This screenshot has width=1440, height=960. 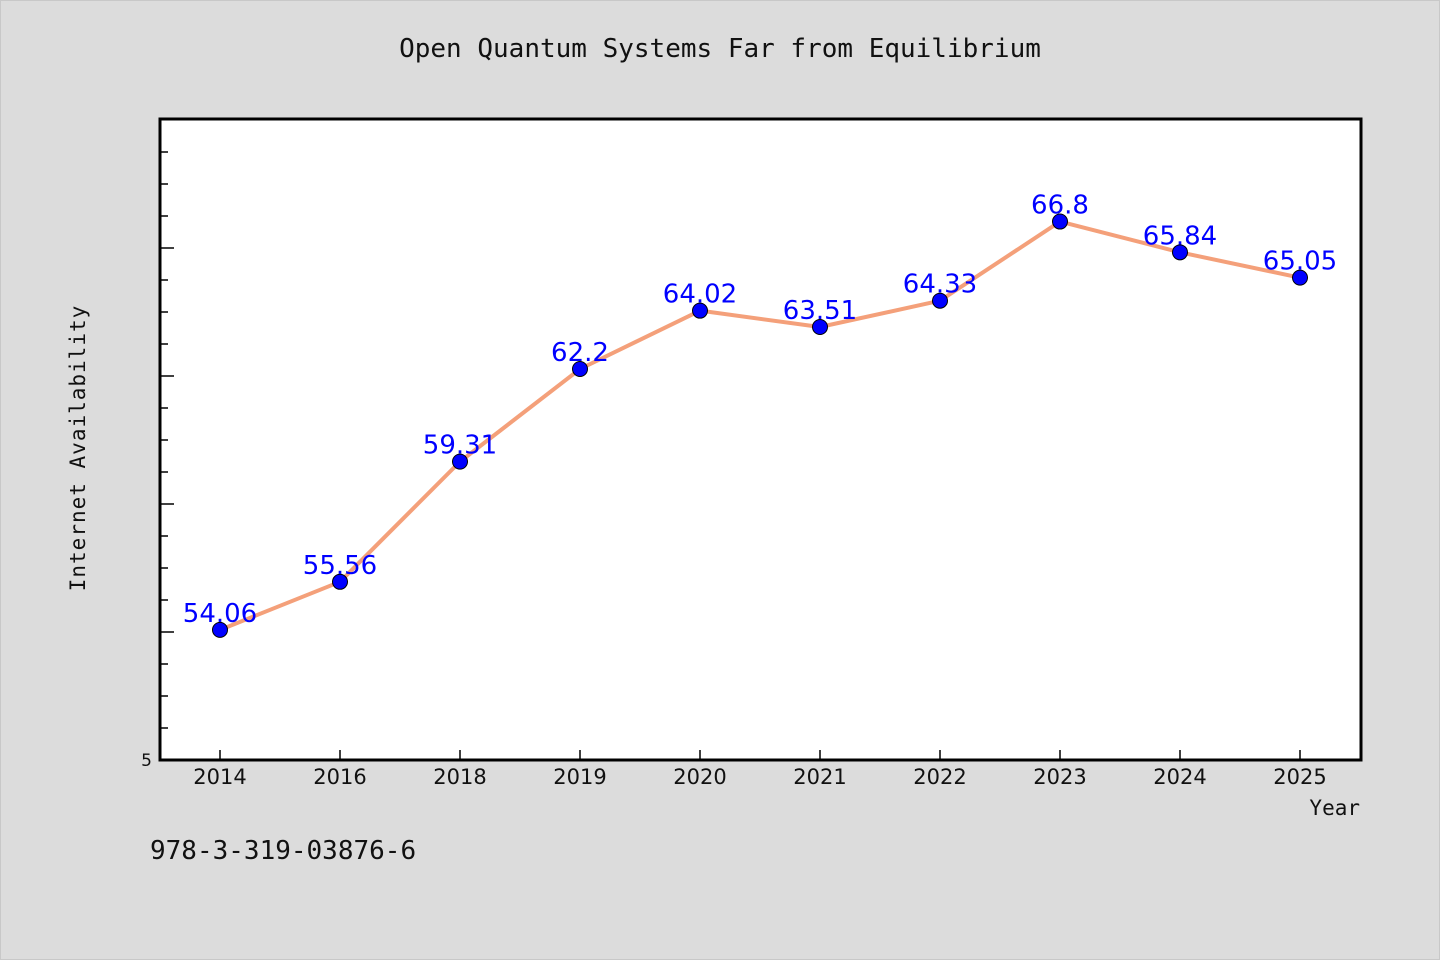 What do you see at coordinates (1059, 777) in the screenshot?
I see `x-tick-label: 2023` at bounding box center [1059, 777].